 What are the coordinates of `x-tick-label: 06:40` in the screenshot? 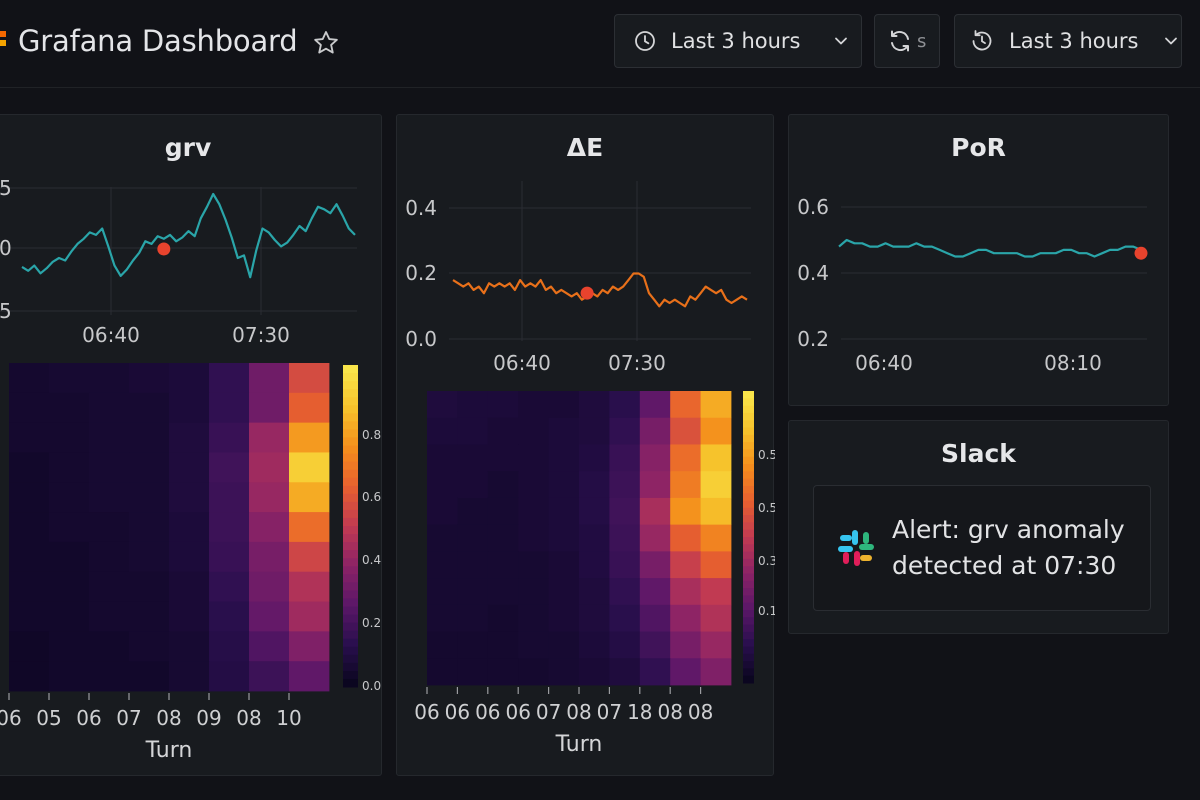 It's located at (522, 363).